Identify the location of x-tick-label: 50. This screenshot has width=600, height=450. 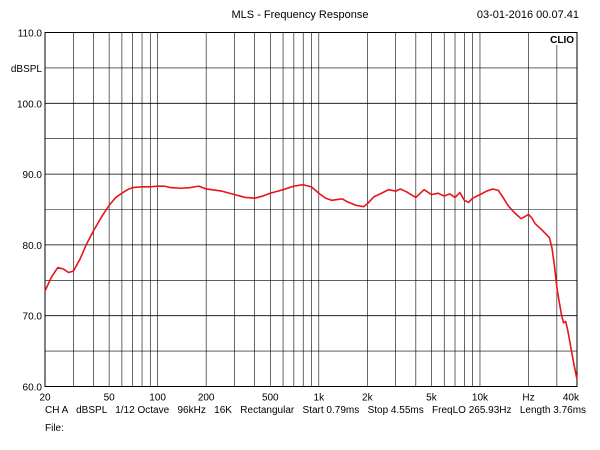
(110, 398).